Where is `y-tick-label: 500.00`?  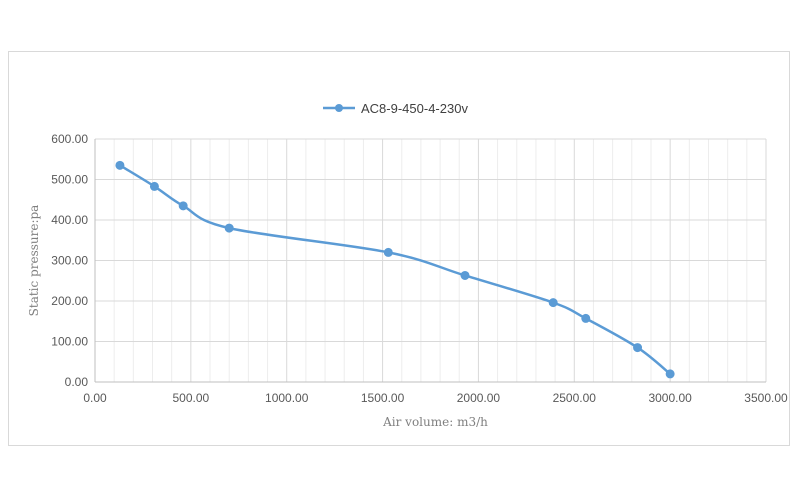
y-tick-label: 500.00 is located at coordinates (69, 180).